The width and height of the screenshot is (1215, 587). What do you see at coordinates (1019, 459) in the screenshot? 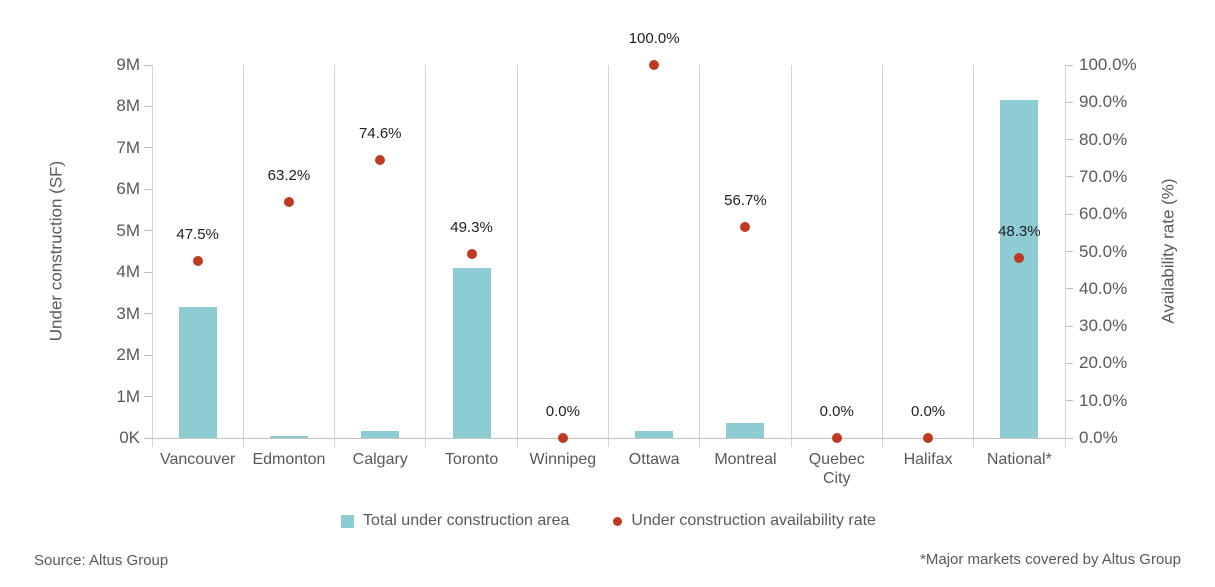
I see `x-label-national: National*` at bounding box center [1019, 459].